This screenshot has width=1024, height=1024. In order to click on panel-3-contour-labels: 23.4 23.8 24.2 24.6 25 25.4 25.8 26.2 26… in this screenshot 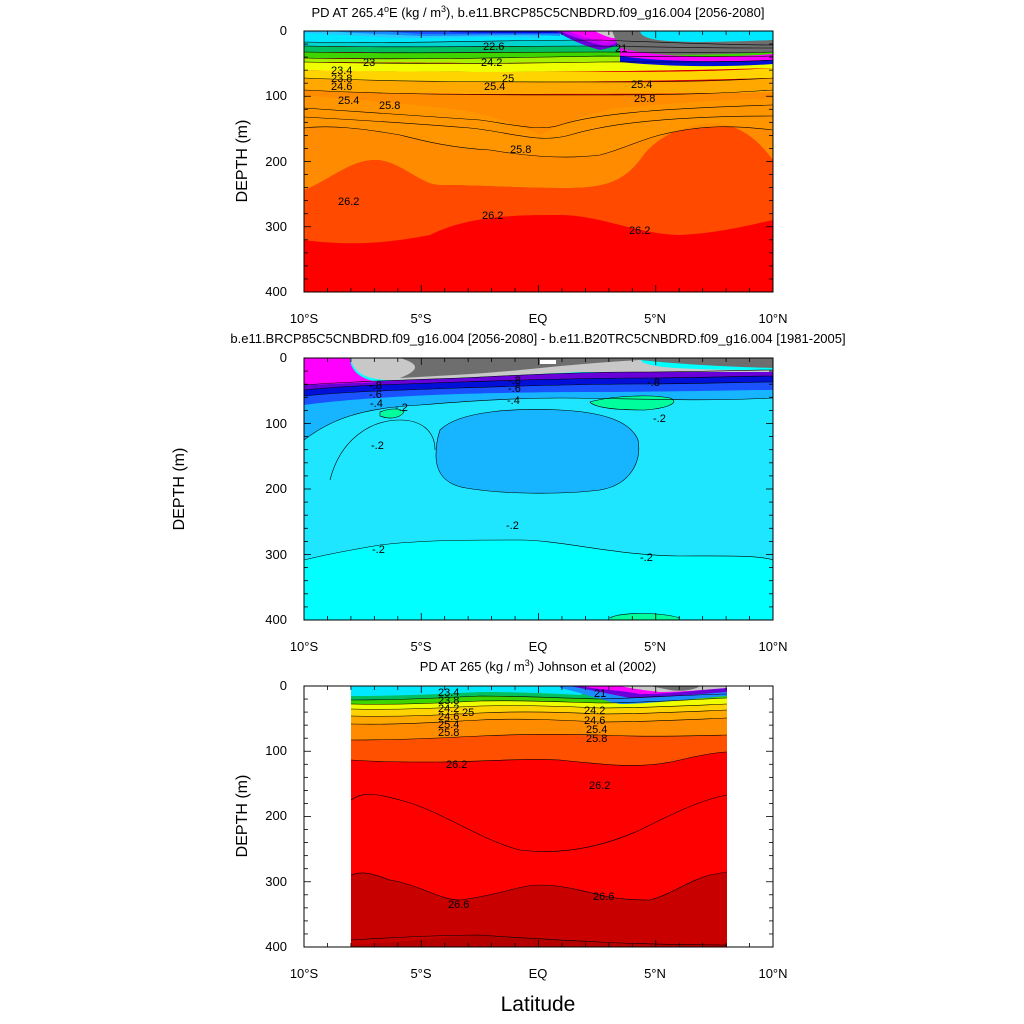, I will do `click(526, 799)`.